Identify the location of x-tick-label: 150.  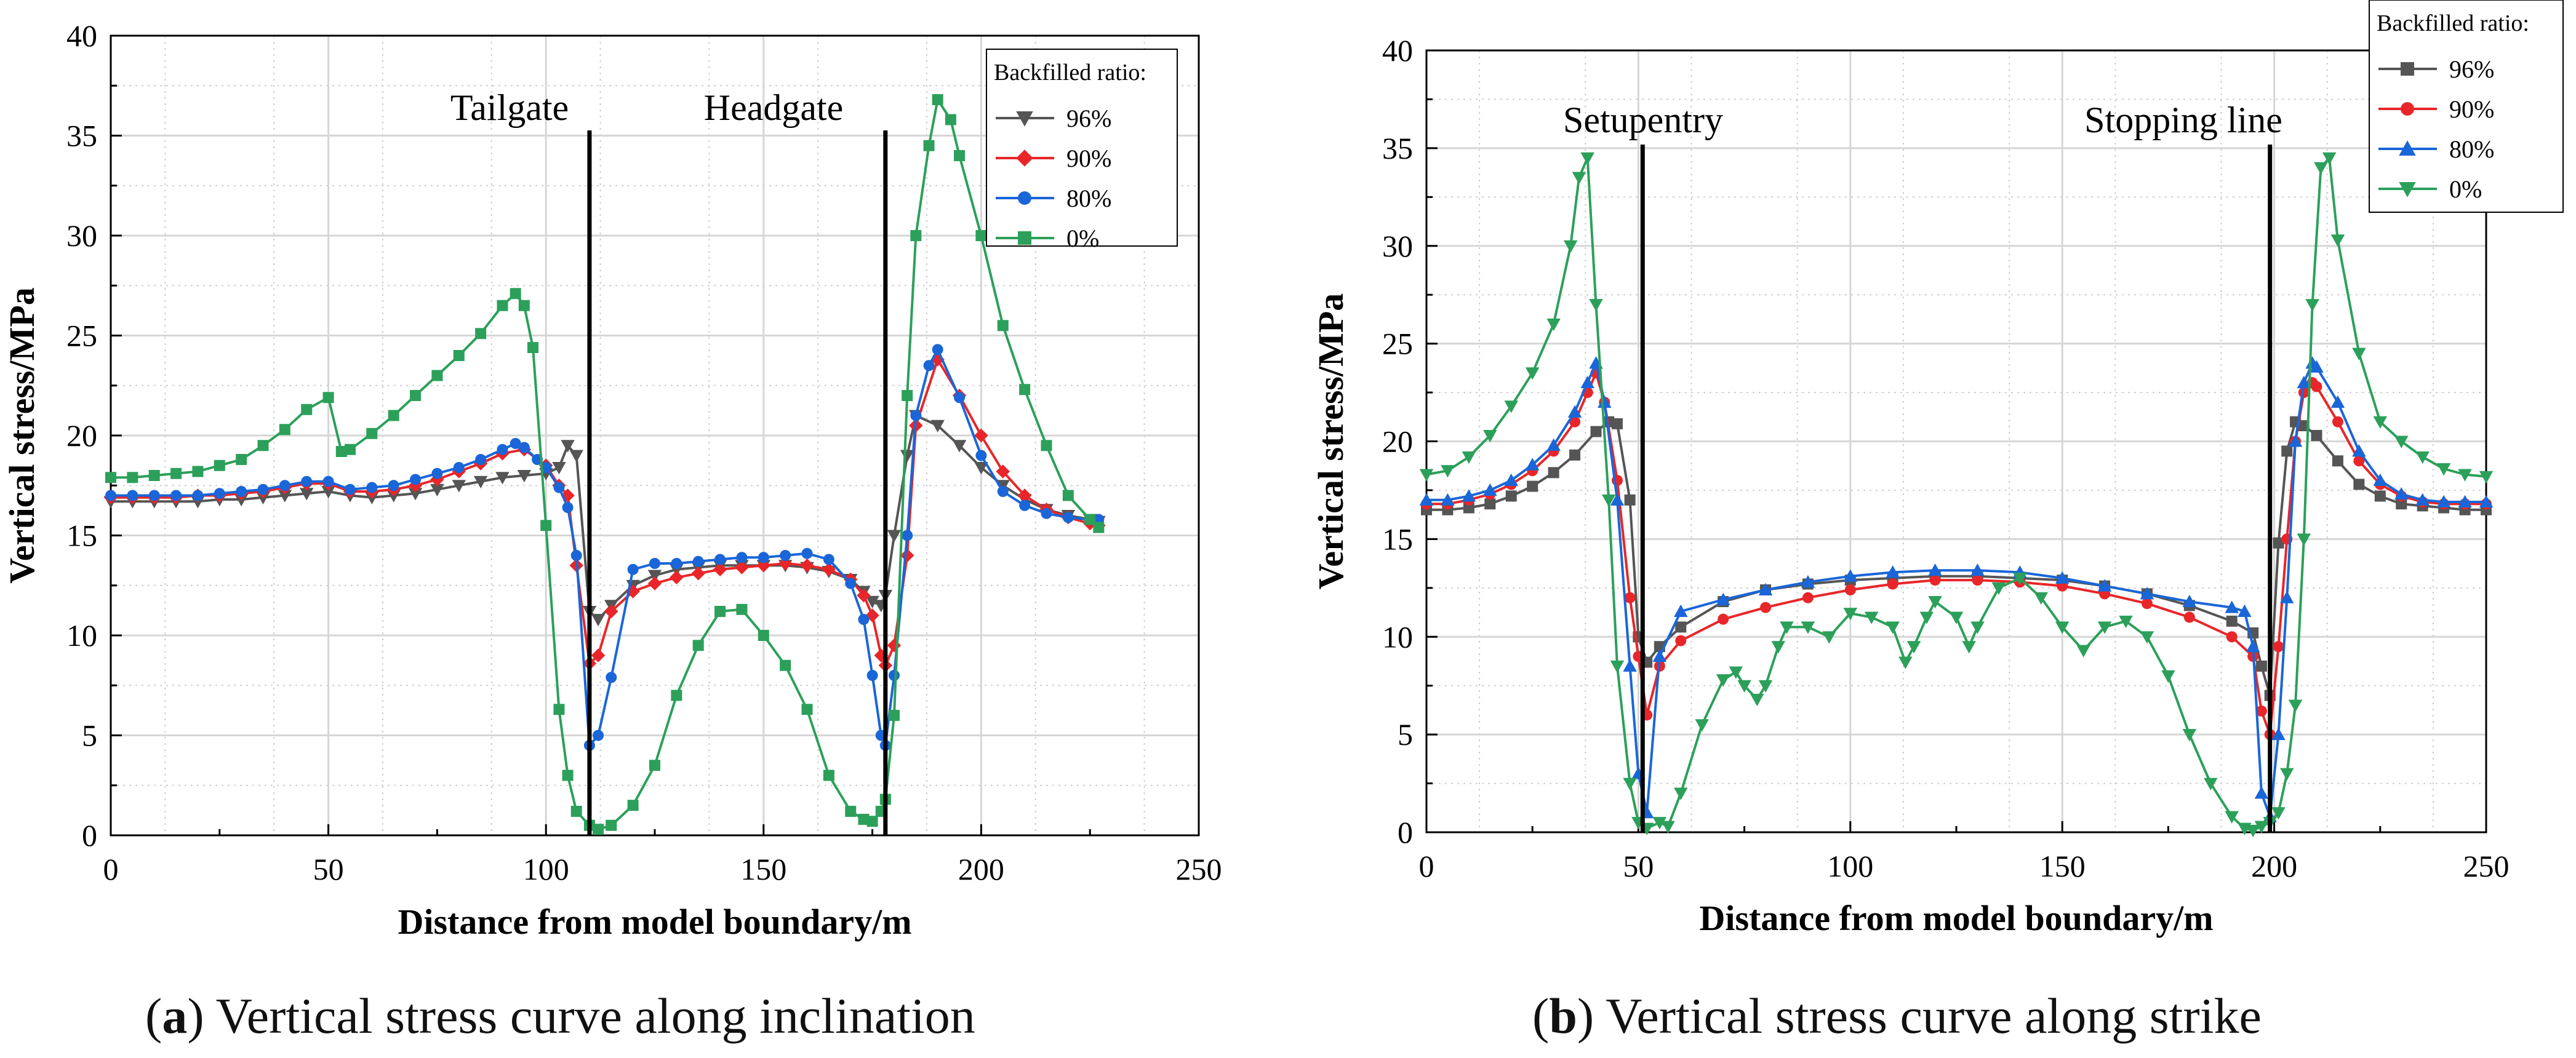
(2062, 866).